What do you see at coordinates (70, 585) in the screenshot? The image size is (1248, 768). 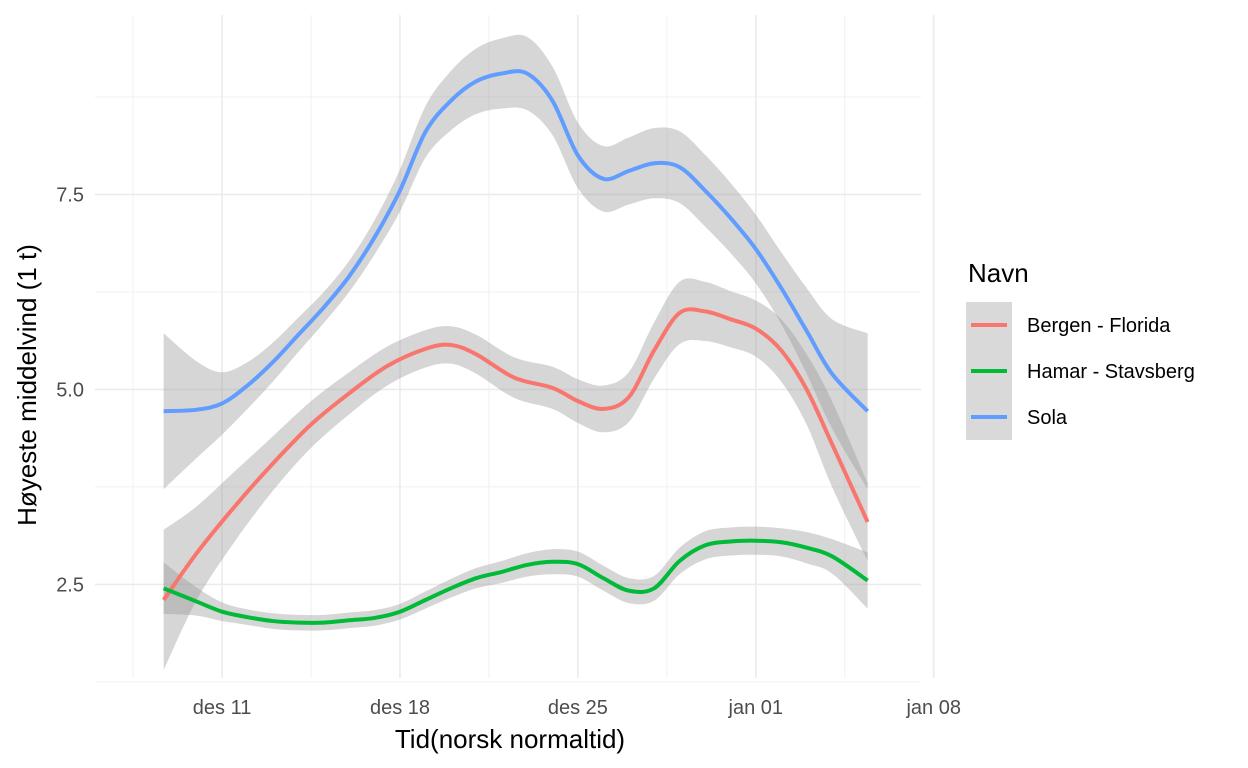 I see `y-tick-label: 2.5` at bounding box center [70, 585].